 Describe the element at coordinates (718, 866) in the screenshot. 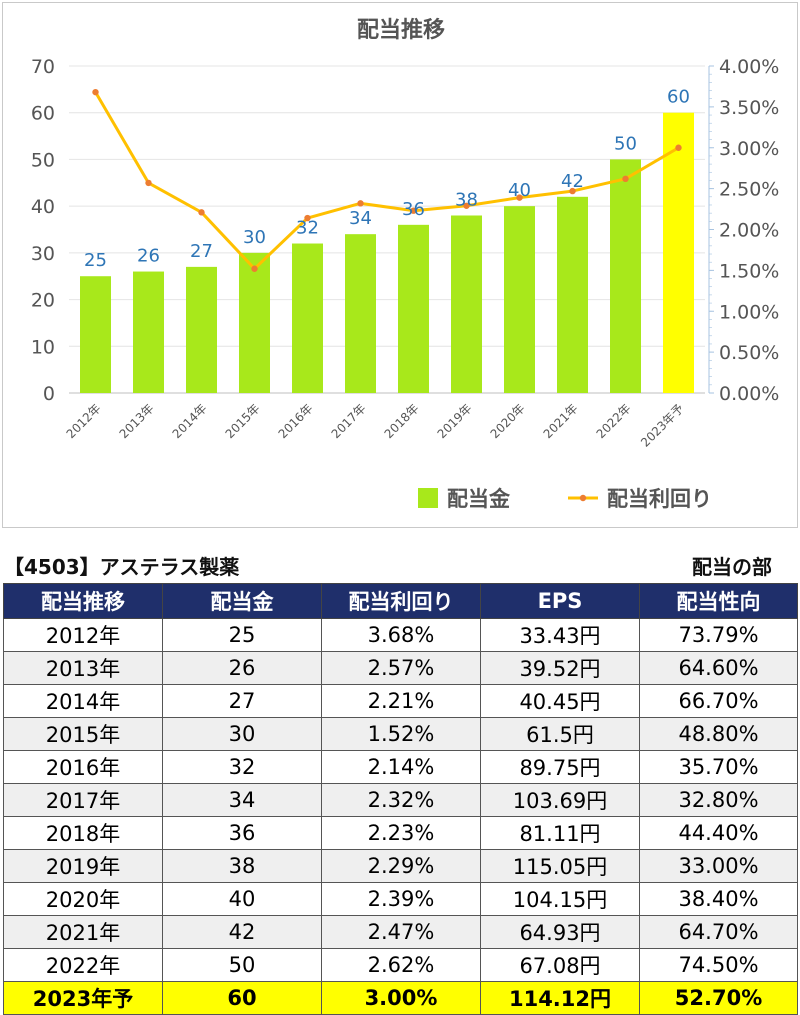

I see `table-cell: 33.00%` at that location.